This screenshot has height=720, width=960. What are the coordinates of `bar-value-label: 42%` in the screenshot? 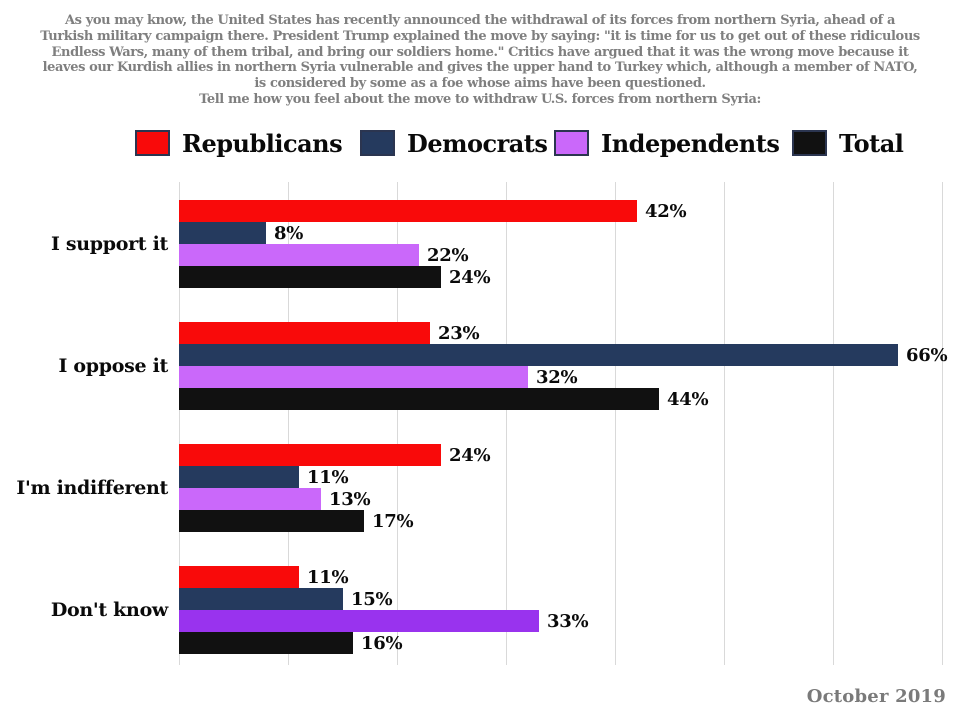 It's located at (666, 211).